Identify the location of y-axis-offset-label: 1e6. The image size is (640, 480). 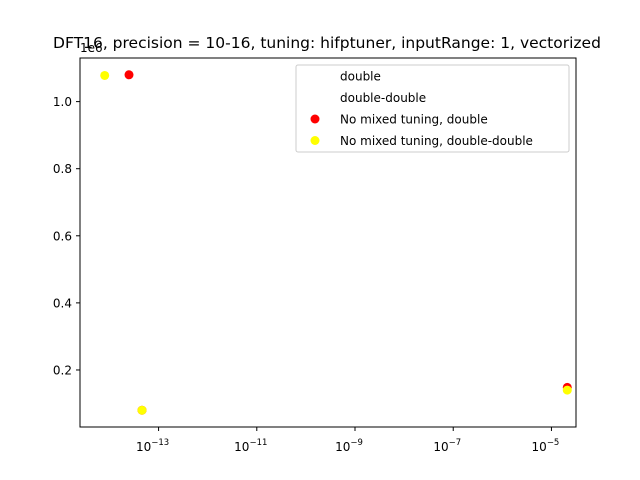
(91, 48).